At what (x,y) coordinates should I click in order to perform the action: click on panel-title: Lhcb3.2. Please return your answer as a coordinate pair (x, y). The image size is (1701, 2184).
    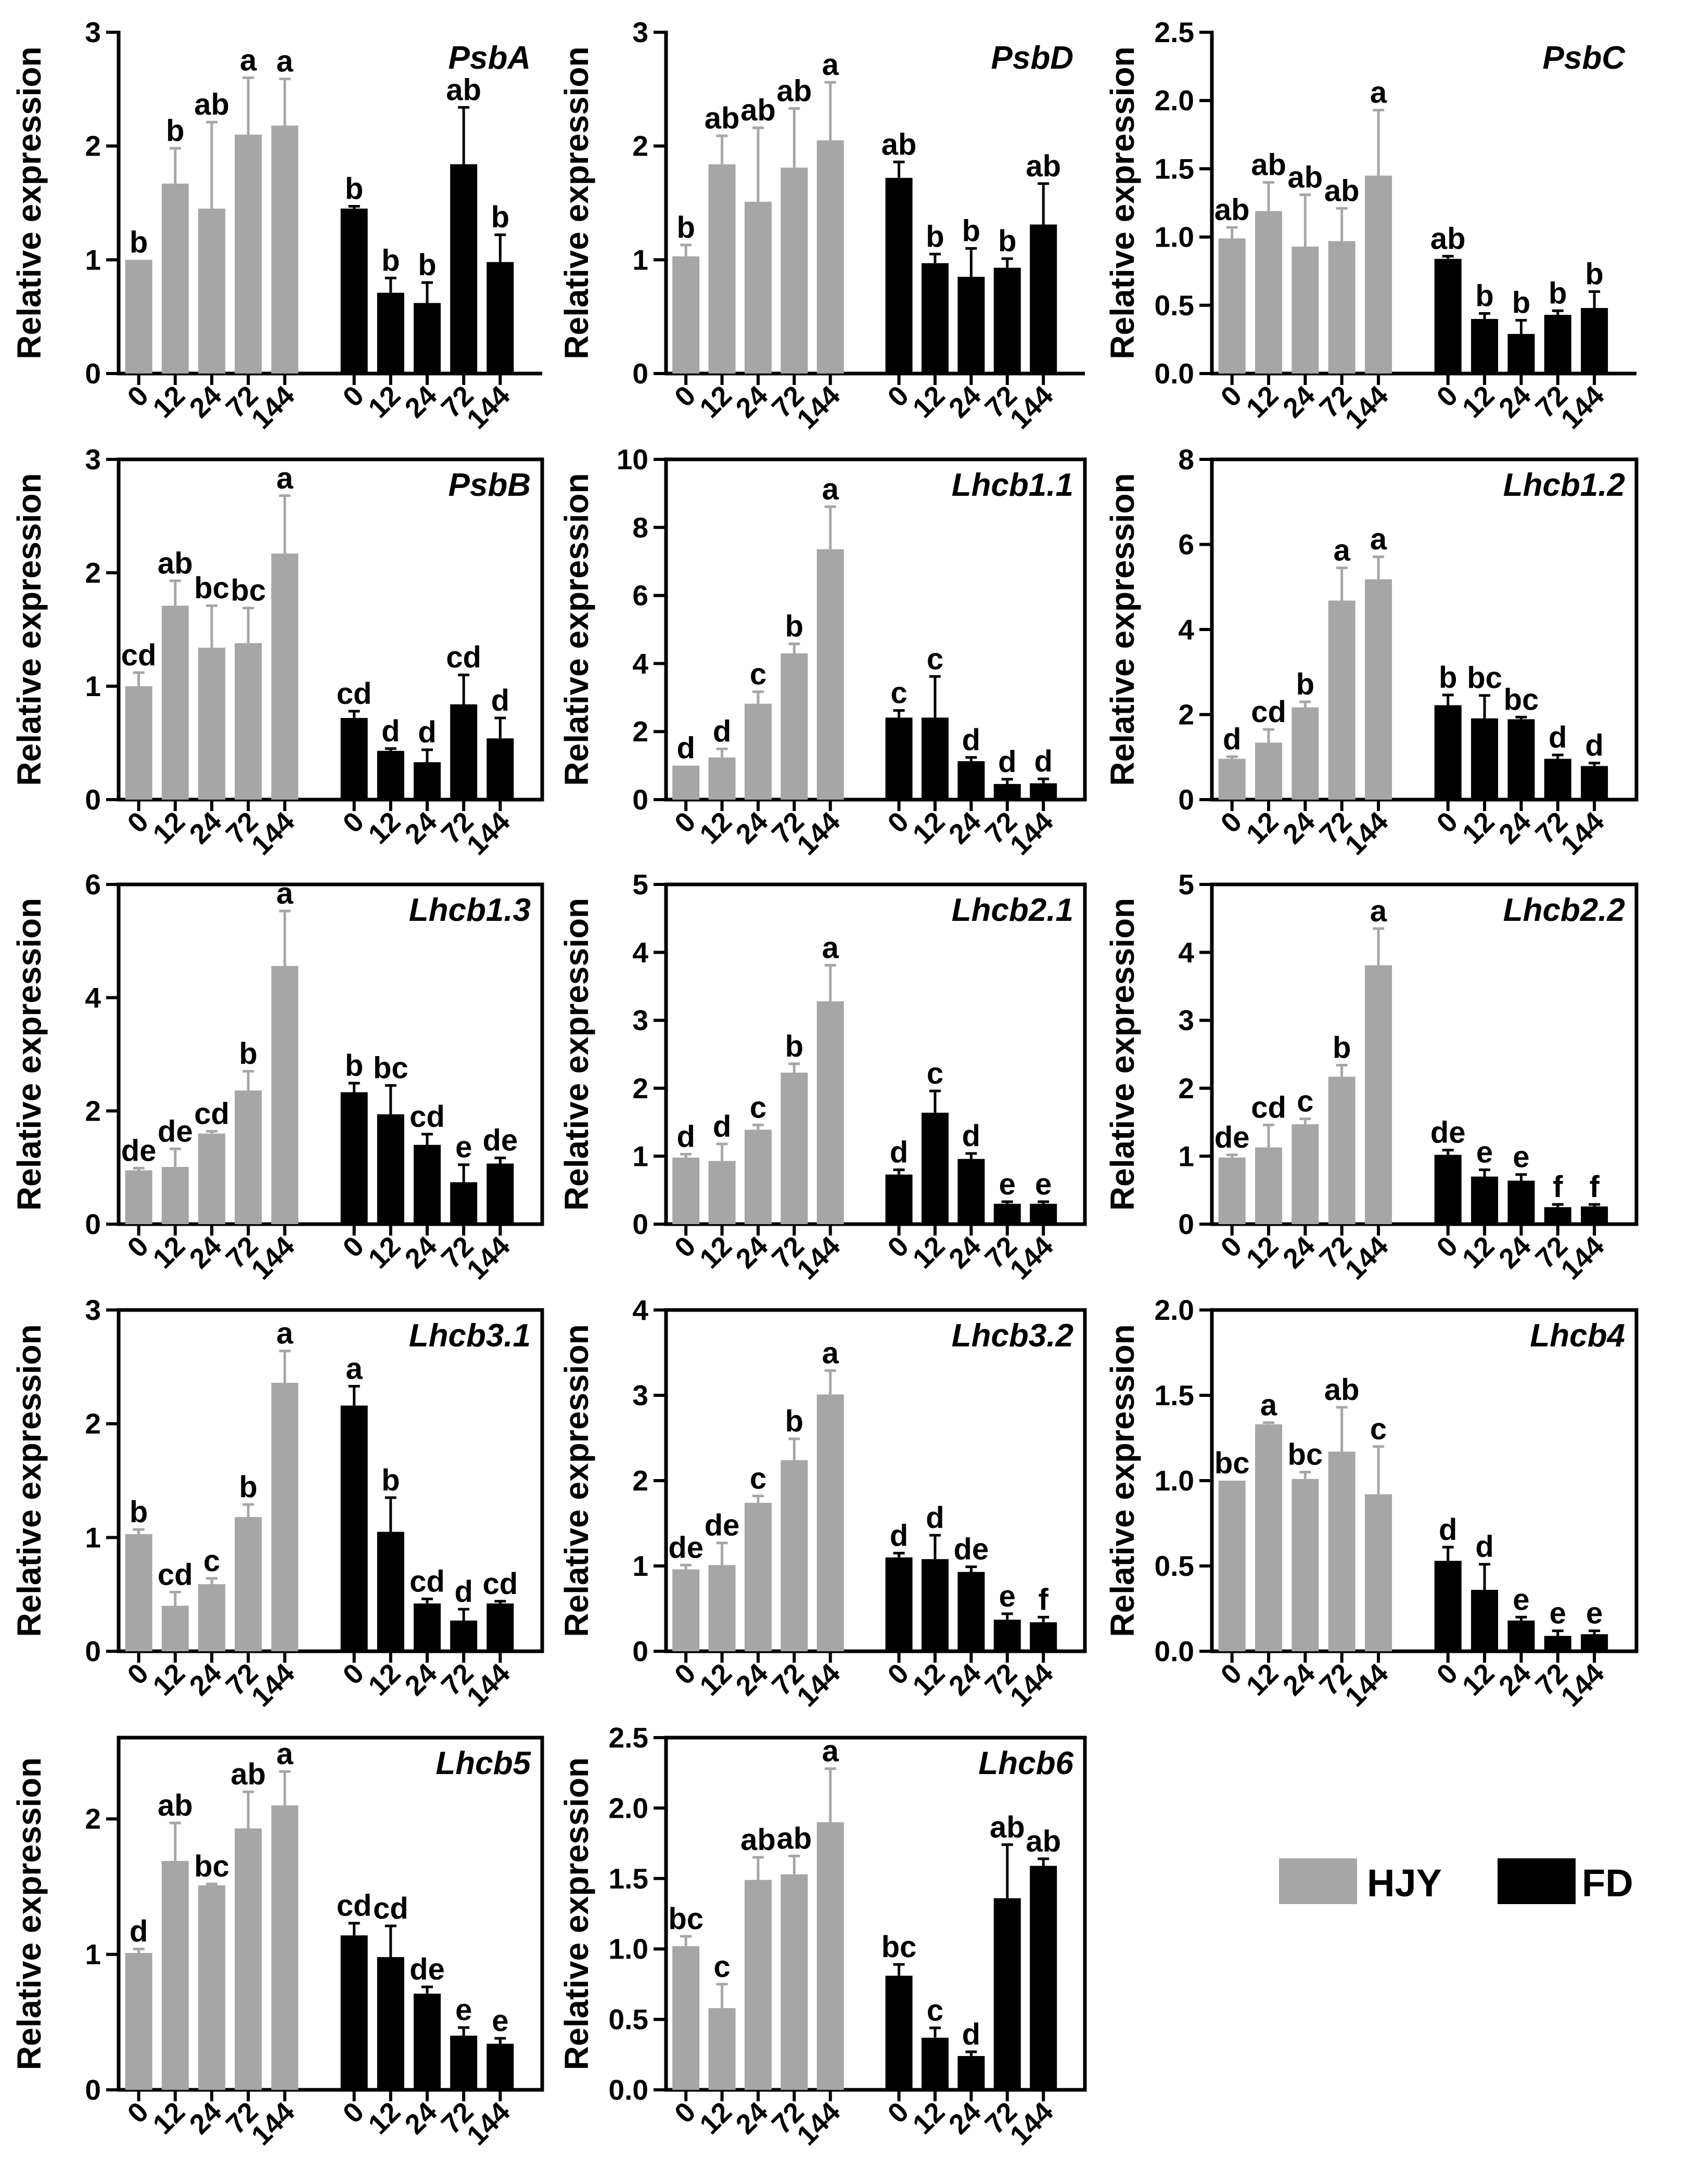
    Looking at the image, I should click on (1012, 1336).